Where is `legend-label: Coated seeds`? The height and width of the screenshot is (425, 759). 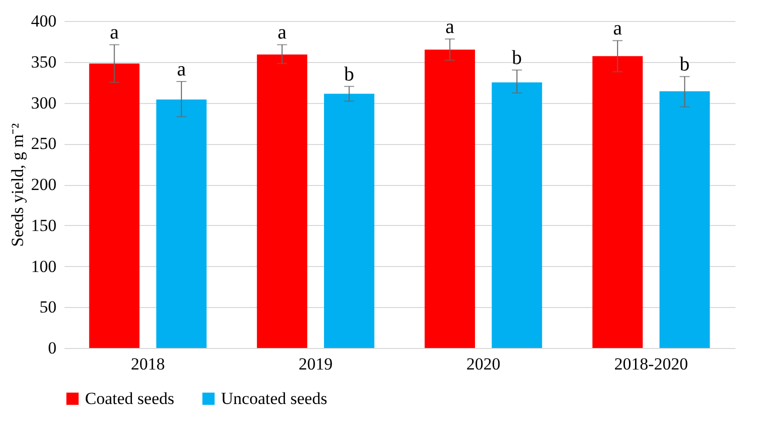 legend-label: Coated seeds is located at coordinates (129, 398).